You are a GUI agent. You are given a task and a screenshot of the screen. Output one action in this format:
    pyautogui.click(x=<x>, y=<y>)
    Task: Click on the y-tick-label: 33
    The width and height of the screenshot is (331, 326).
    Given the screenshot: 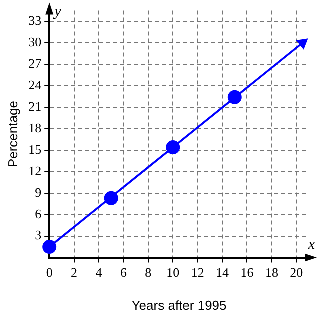 What is the action you would take?
    pyautogui.click(x=35, y=20)
    